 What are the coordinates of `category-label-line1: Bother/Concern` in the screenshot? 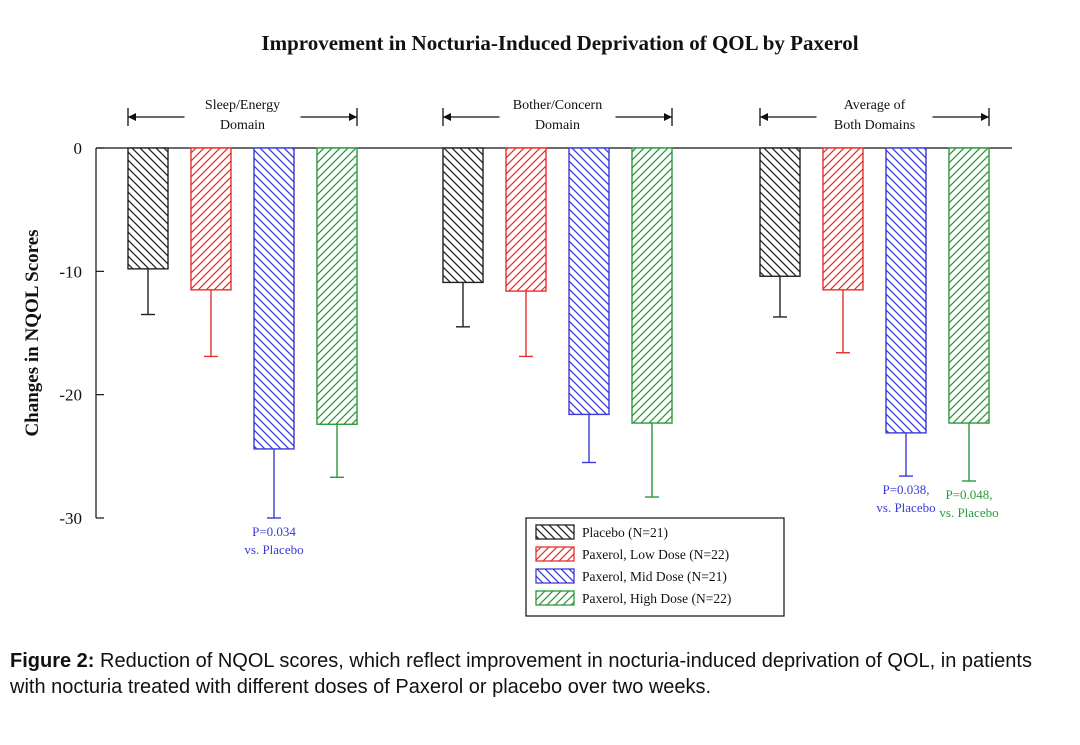 It's located at (557, 105).